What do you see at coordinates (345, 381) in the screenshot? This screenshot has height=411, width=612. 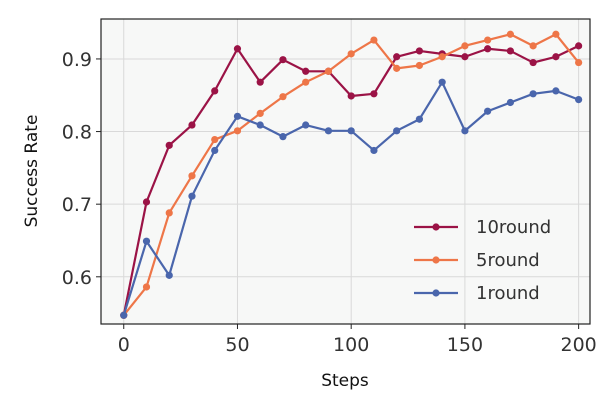 I see `x-axis-label: Steps` at bounding box center [345, 381].